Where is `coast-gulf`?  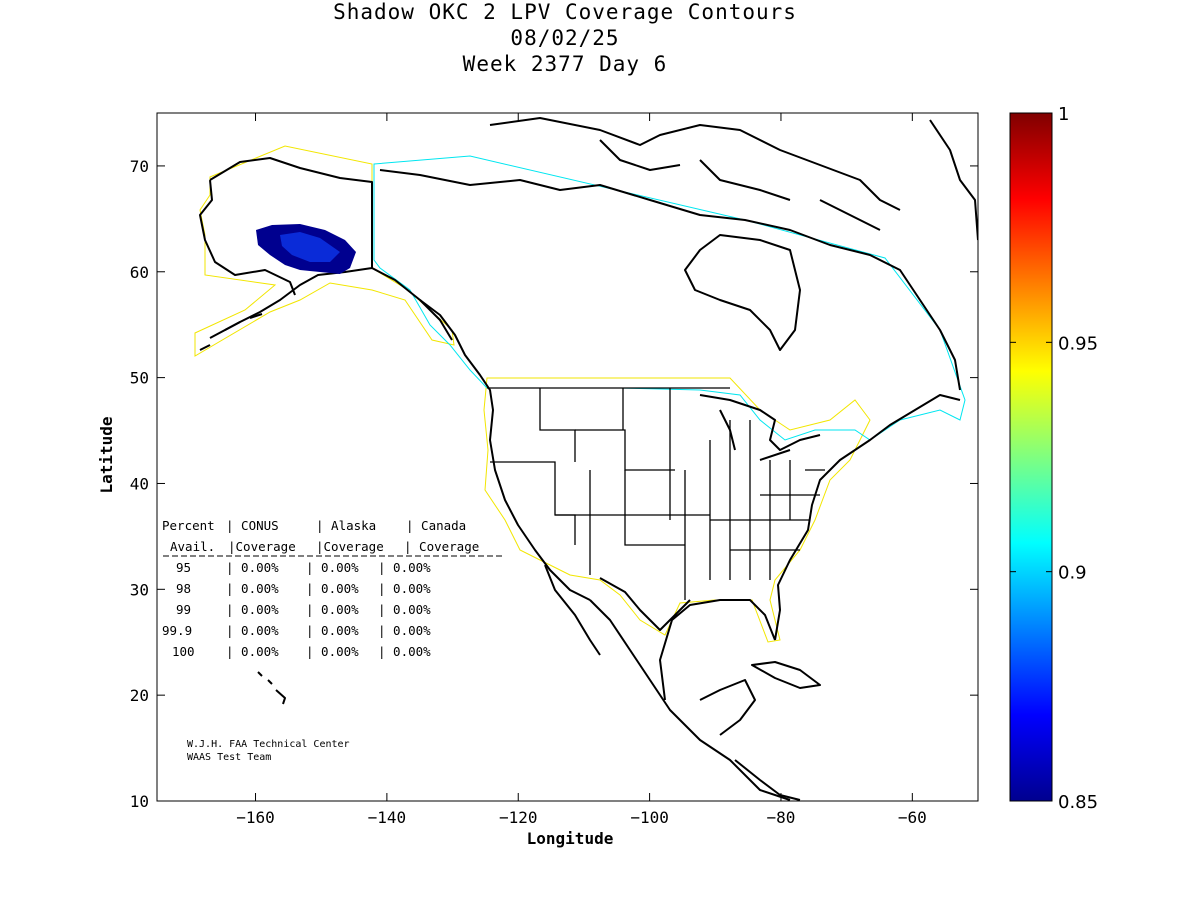 coast-gulf is located at coordinates (687, 639).